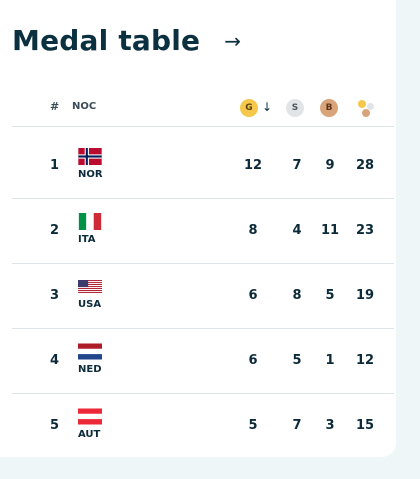 The image size is (420, 479). What do you see at coordinates (368, 110) in the screenshot?
I see `total-medals-icon` at bounding box center [368, 110].